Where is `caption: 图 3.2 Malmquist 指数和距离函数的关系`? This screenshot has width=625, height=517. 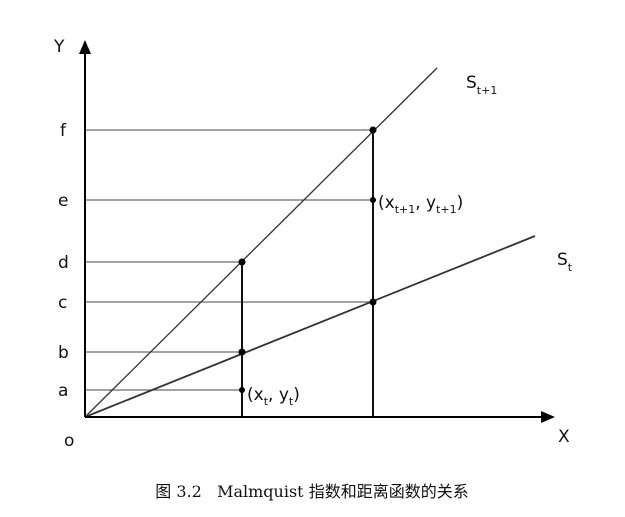 caption: 图 3.2 Malmquist 指数和距离函数的关系 is located at coordinates (311, 491).